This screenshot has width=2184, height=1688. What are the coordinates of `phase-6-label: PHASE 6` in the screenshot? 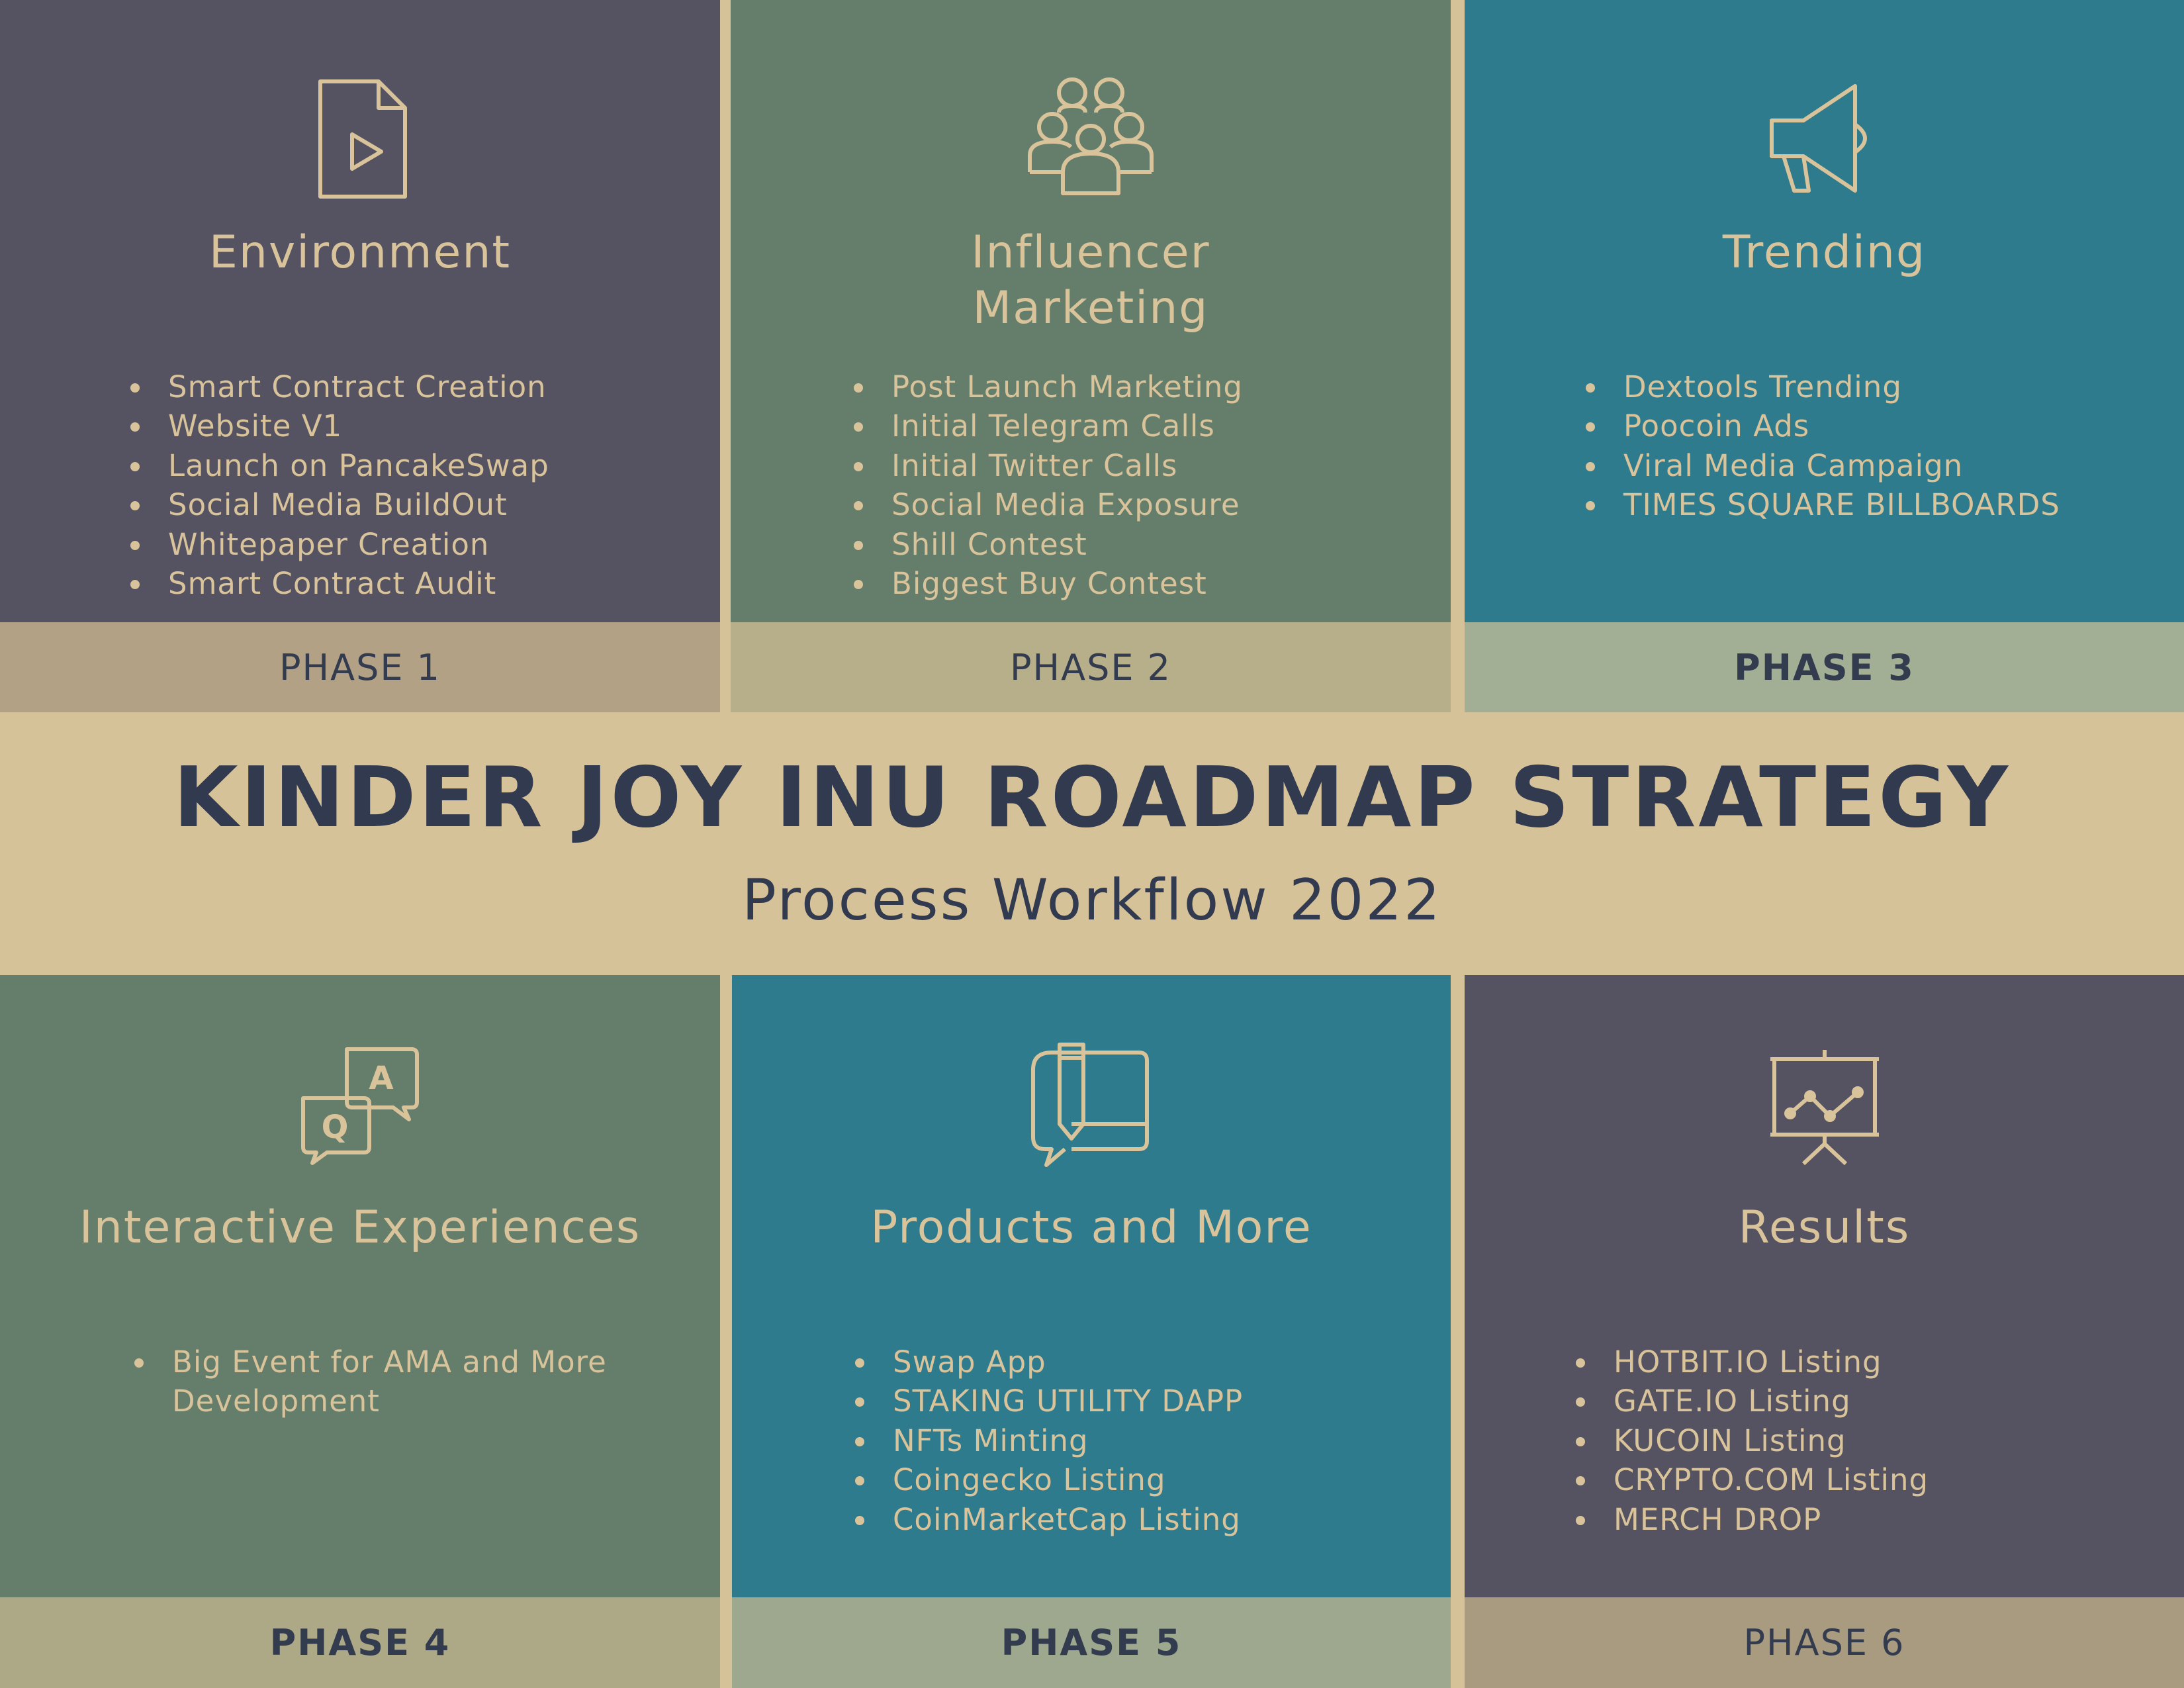 It's located at (1824, 1642).